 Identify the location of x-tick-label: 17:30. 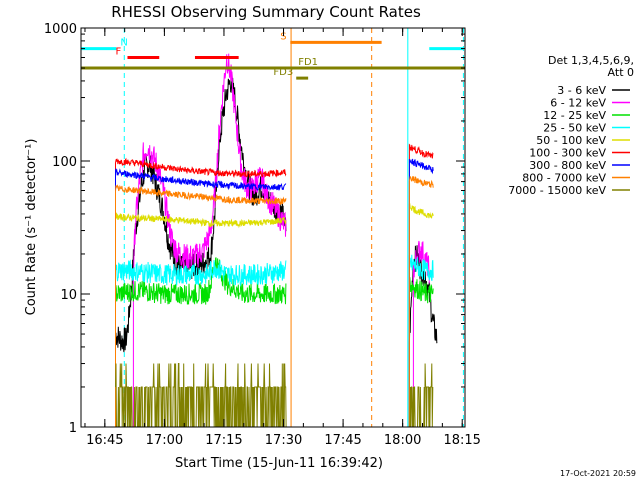
(283, 440).